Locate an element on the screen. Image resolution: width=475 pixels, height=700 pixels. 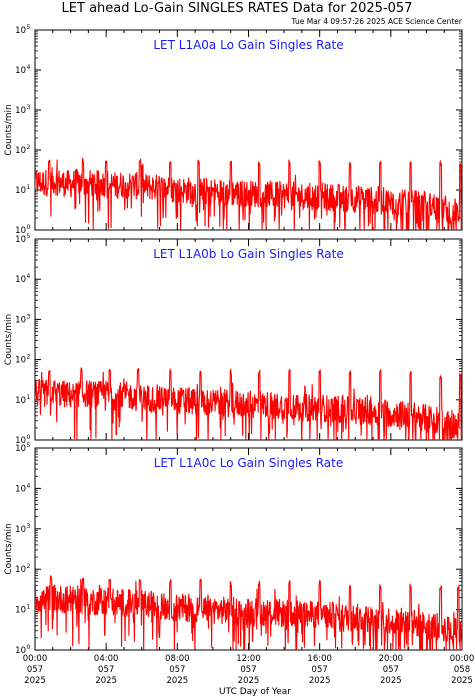
panel-title: LET L1A0b Lo Gain Singles Rate is located at coordinates (248, 254).